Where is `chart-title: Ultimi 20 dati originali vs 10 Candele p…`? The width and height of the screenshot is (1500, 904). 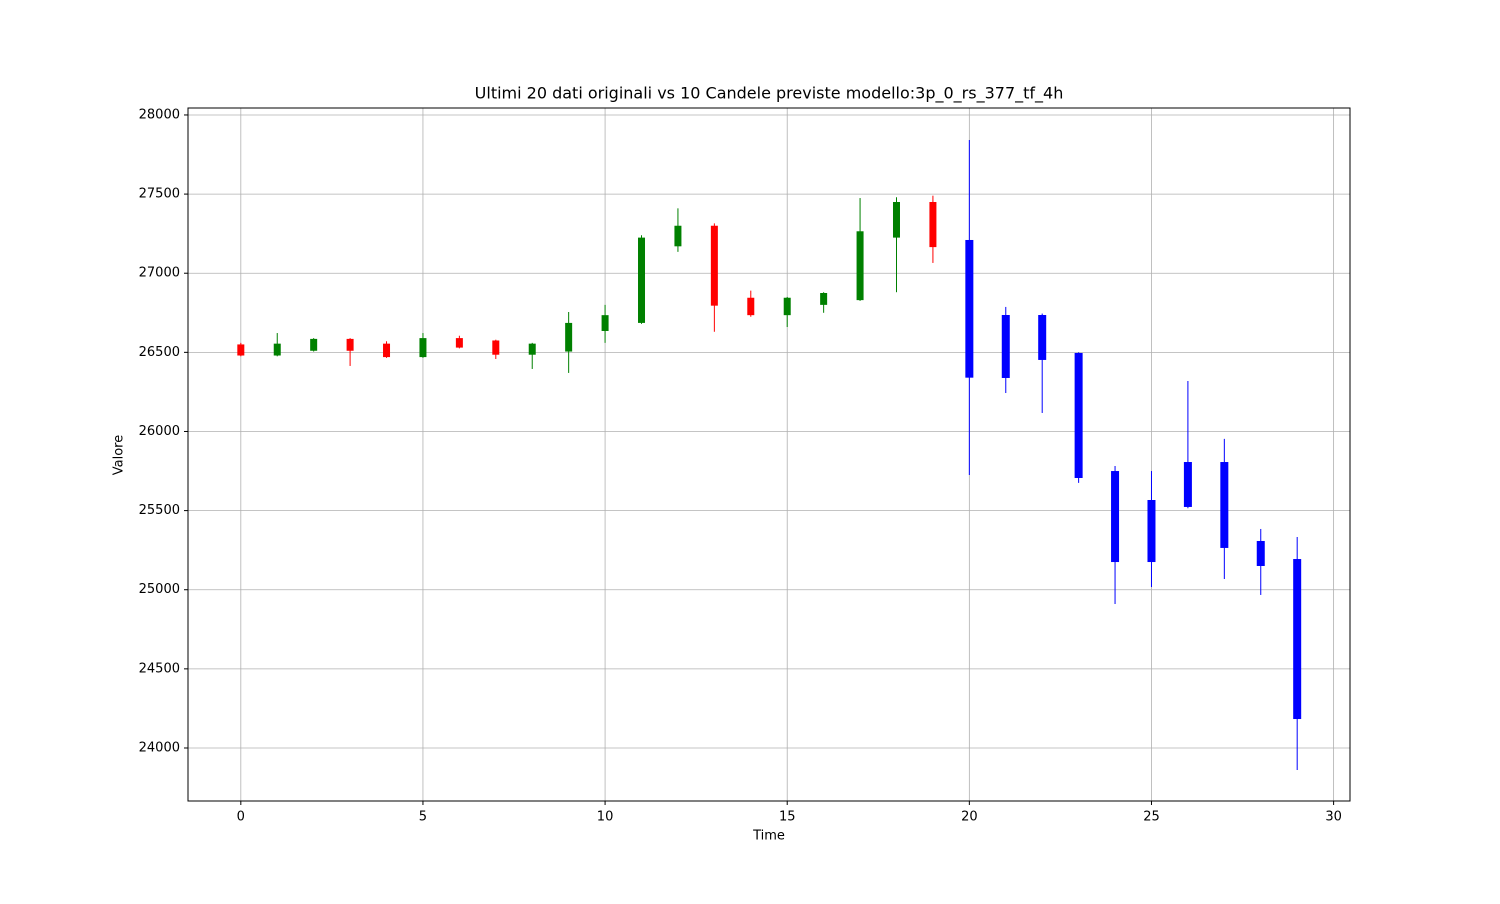
chart-title: Ultimi 20 dati originali vs 10 Candele p… is located at coordinates (769, 94).